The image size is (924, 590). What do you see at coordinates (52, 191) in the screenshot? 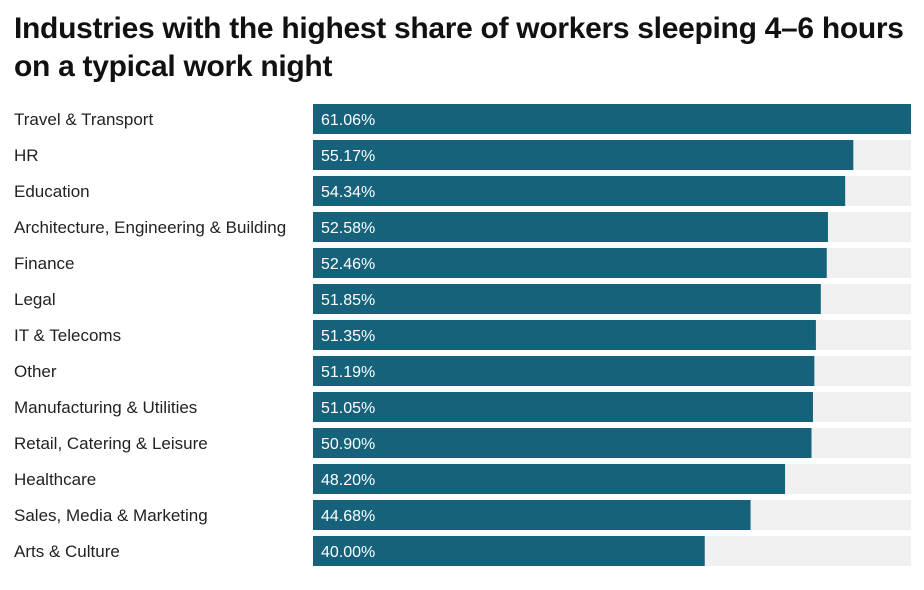
I see `category-label: Education` at bounding box center [52, 191].